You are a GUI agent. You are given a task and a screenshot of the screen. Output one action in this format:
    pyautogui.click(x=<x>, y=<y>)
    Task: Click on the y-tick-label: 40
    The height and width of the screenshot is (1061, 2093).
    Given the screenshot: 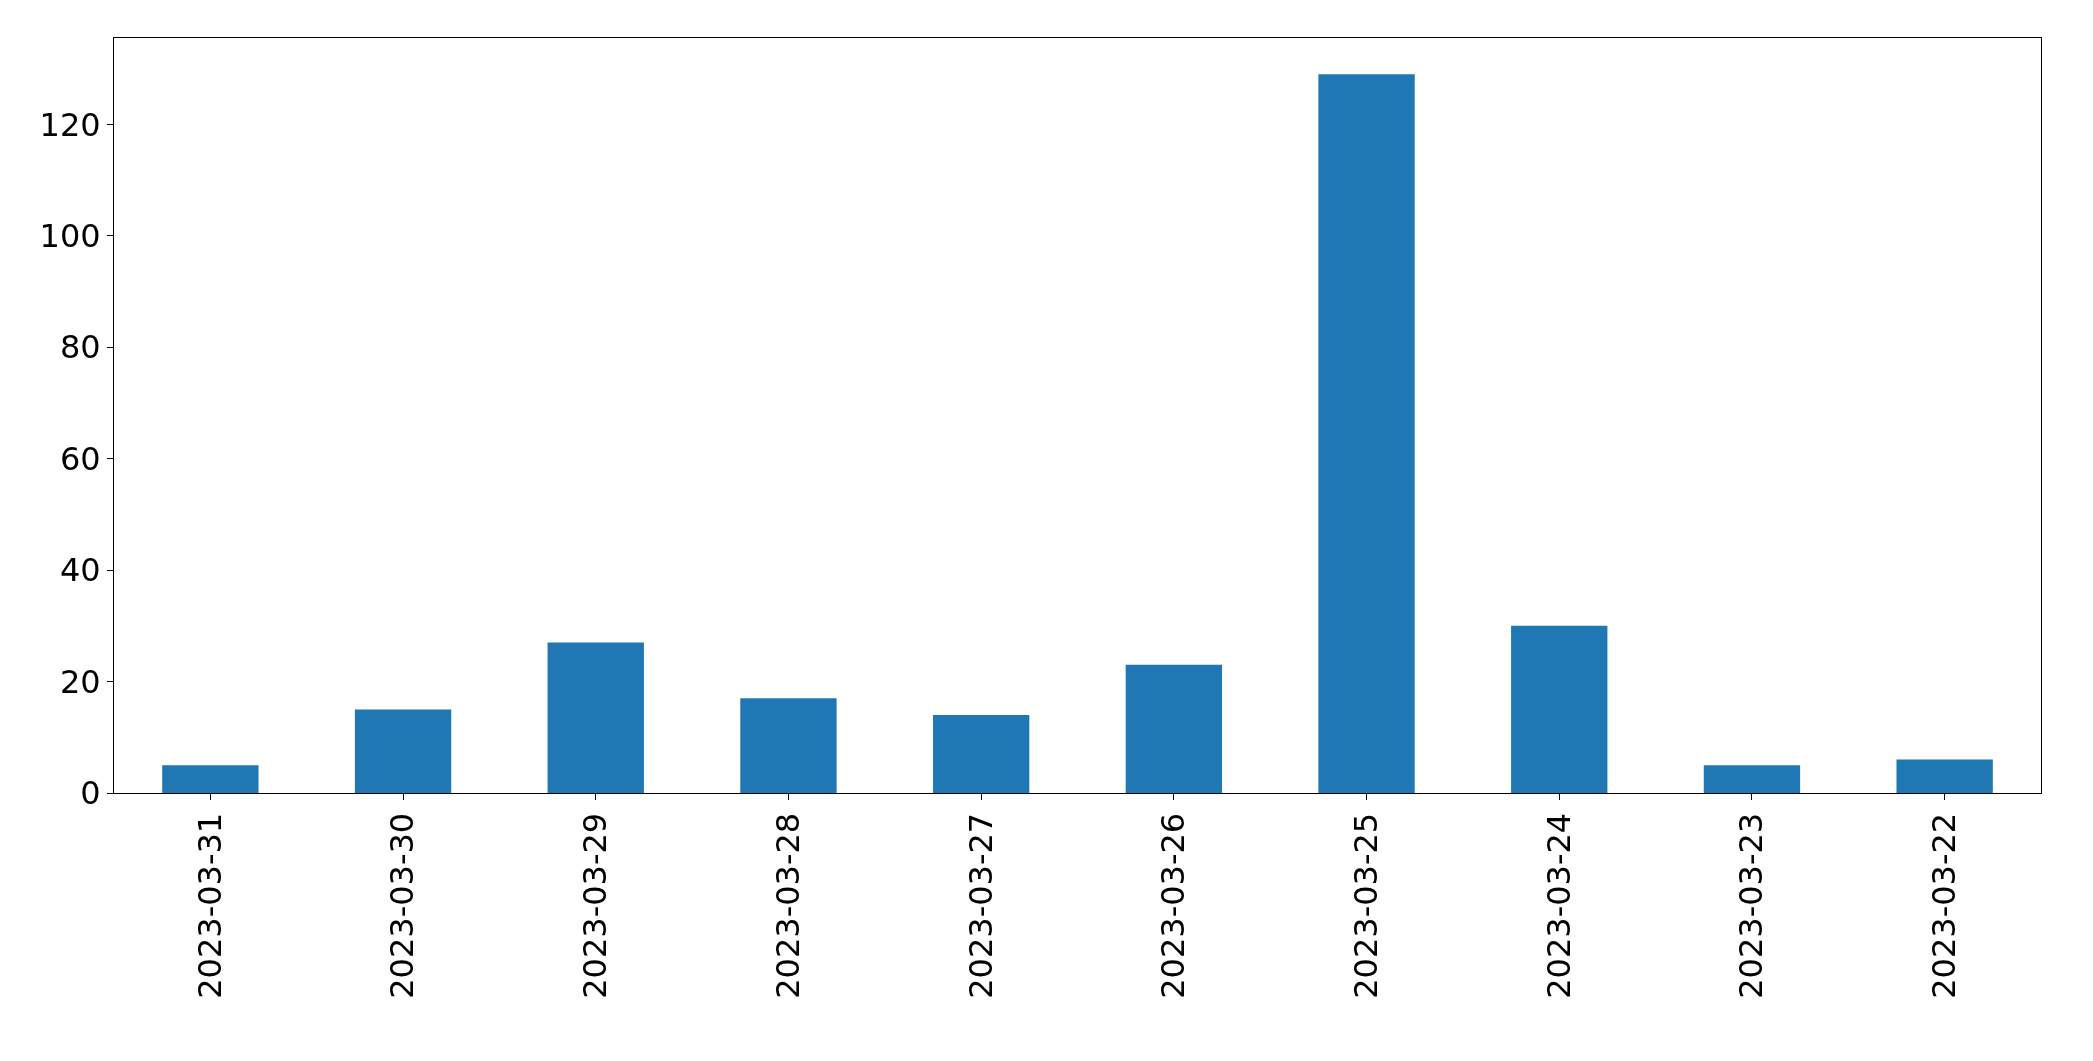 What is the action you would take?
    pyautogui.click(x=80, y=570)
    